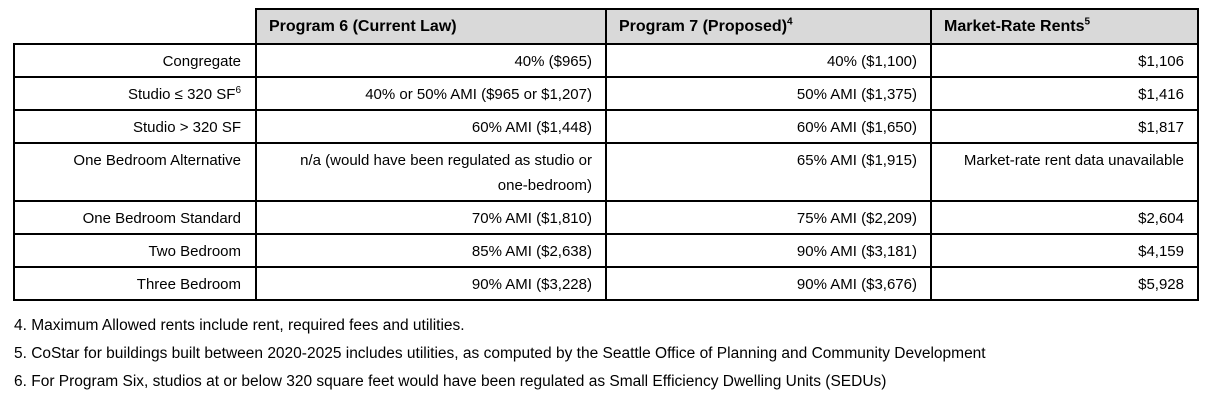  I want to click on unit-type-label: One Bedroom Standard, so click(161, 218).